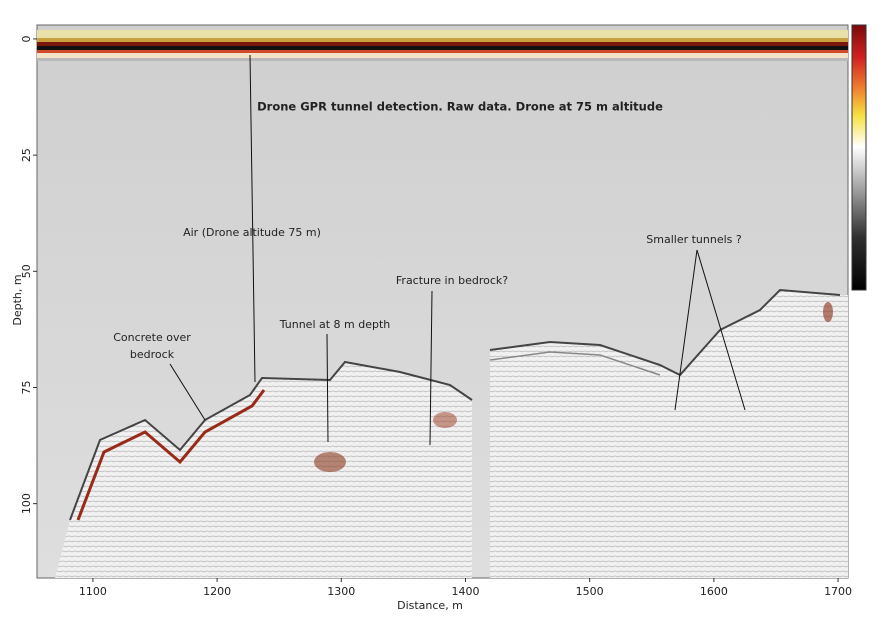 This screenshot has width=884, height=621. Describe the element at coordinates (442, 45) in the screenshot. I see `surface-bands` at that location.